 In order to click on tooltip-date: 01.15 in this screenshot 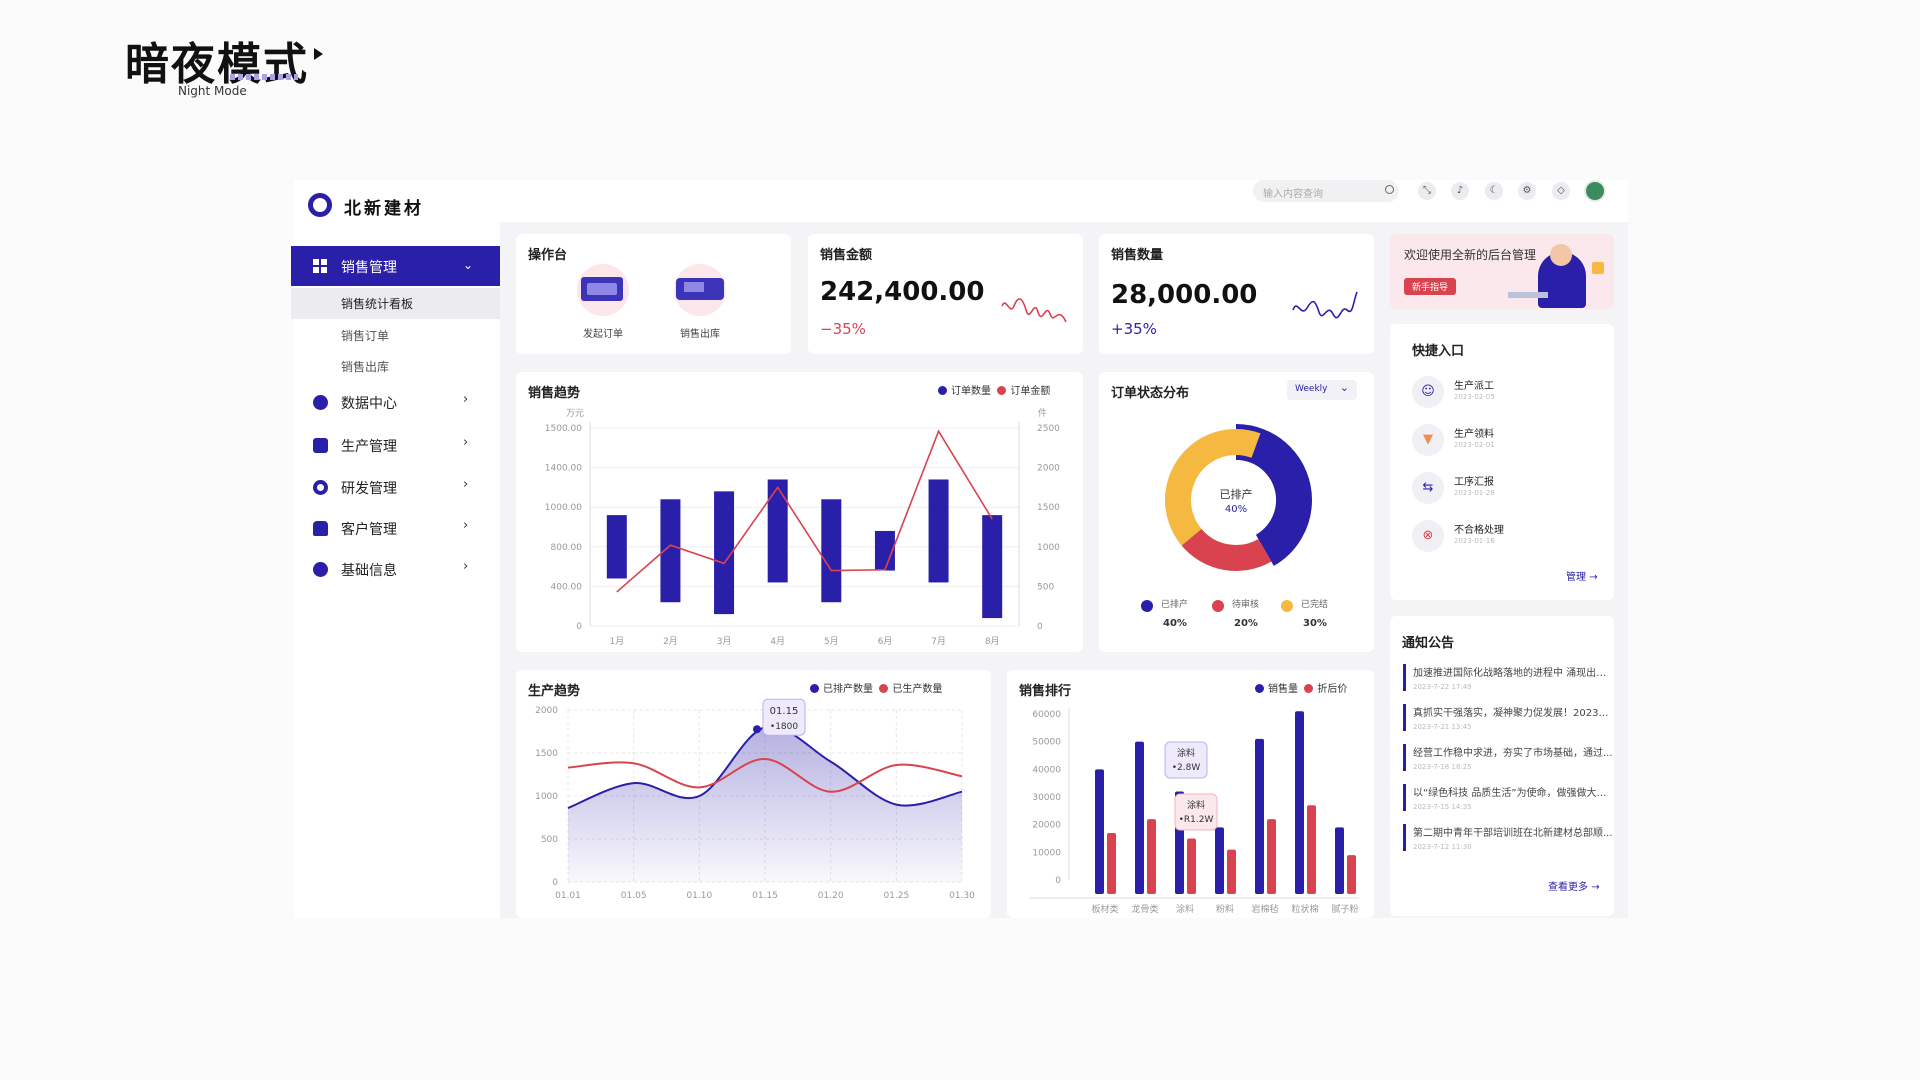, I will do `click(784, 711)`.